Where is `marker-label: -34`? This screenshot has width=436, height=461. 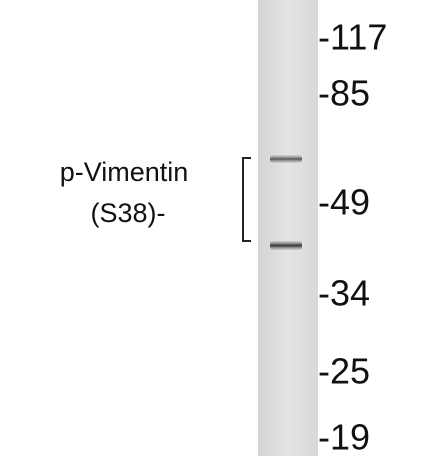
marker-label: -34 is located at coordinates (344, 293).